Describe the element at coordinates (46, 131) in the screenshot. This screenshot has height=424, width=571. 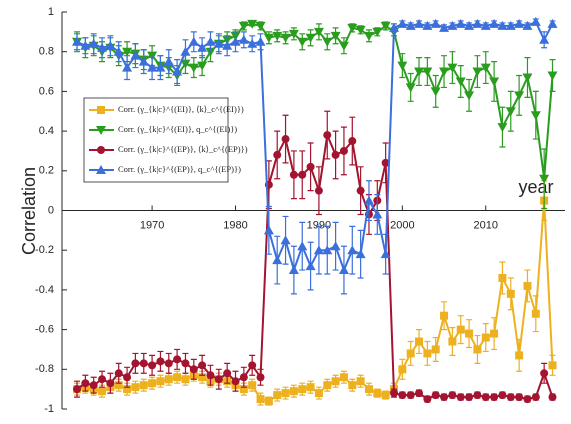
I see `y-tick-label: 0.4` at that location.